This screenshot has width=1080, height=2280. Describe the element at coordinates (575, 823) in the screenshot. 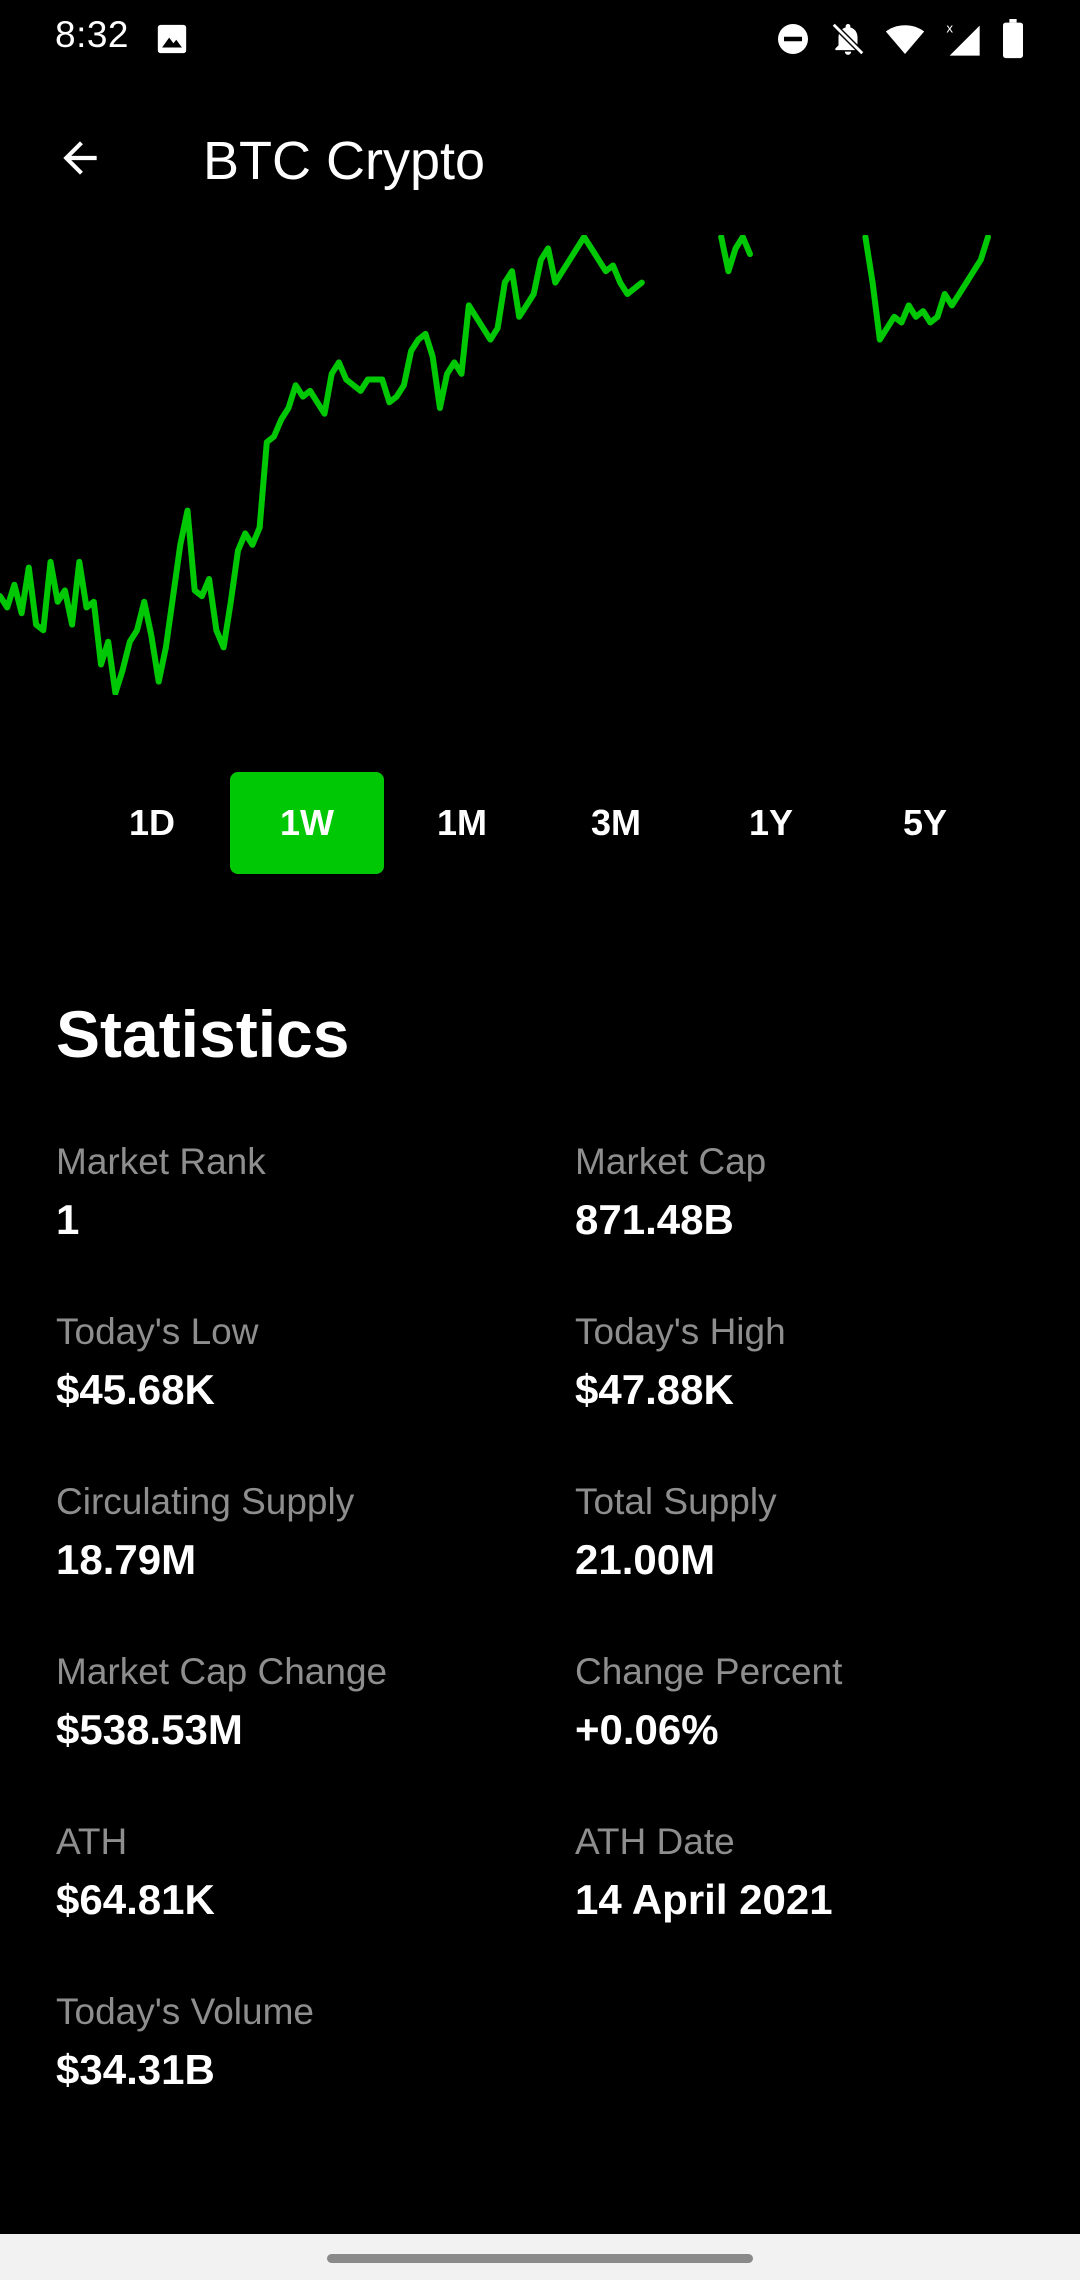

I see `range-tabs: 1D 1W 1M 3M 1Y 5Y` at that location.